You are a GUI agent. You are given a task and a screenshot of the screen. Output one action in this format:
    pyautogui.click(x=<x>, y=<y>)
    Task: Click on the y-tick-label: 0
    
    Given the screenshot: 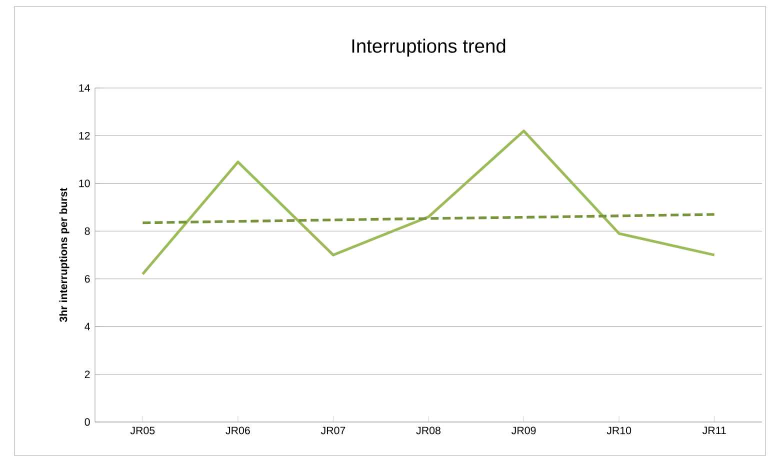 What is the action you would take?
    pyautogui.click(x=87, y=422)
    